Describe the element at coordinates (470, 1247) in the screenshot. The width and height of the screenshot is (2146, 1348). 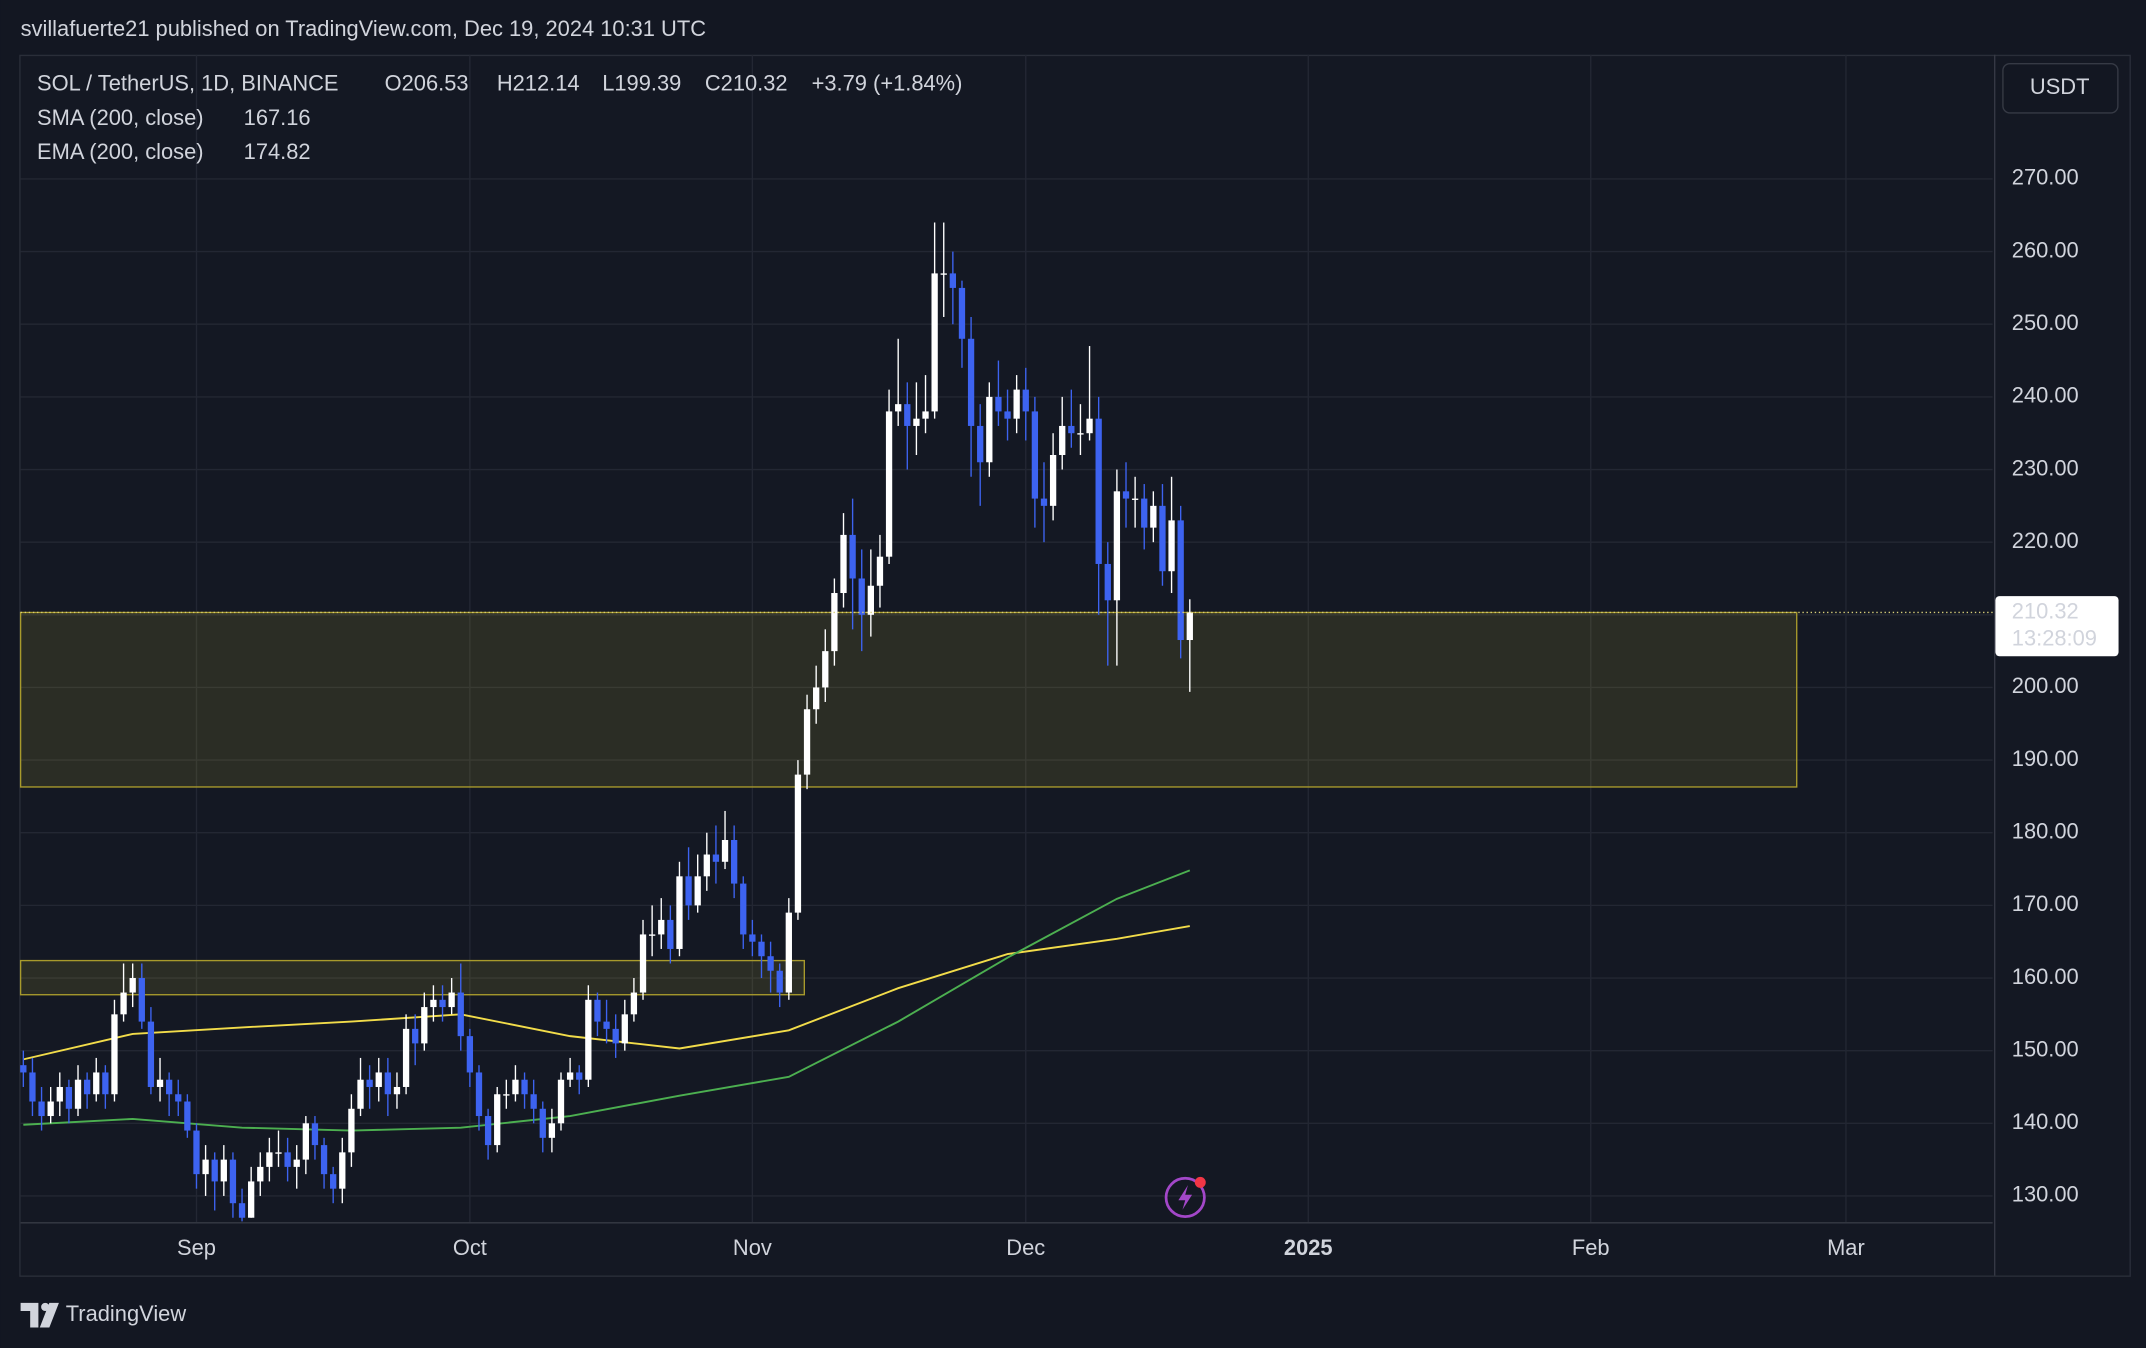
I see `x-tick-label: Oct` at that location.